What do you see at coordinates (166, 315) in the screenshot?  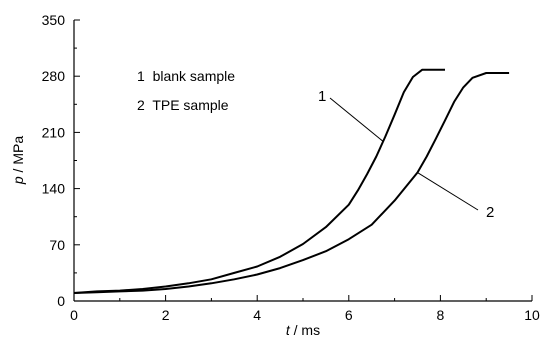 I see `x-tick-label: 2` at bounding box center [166, 315].